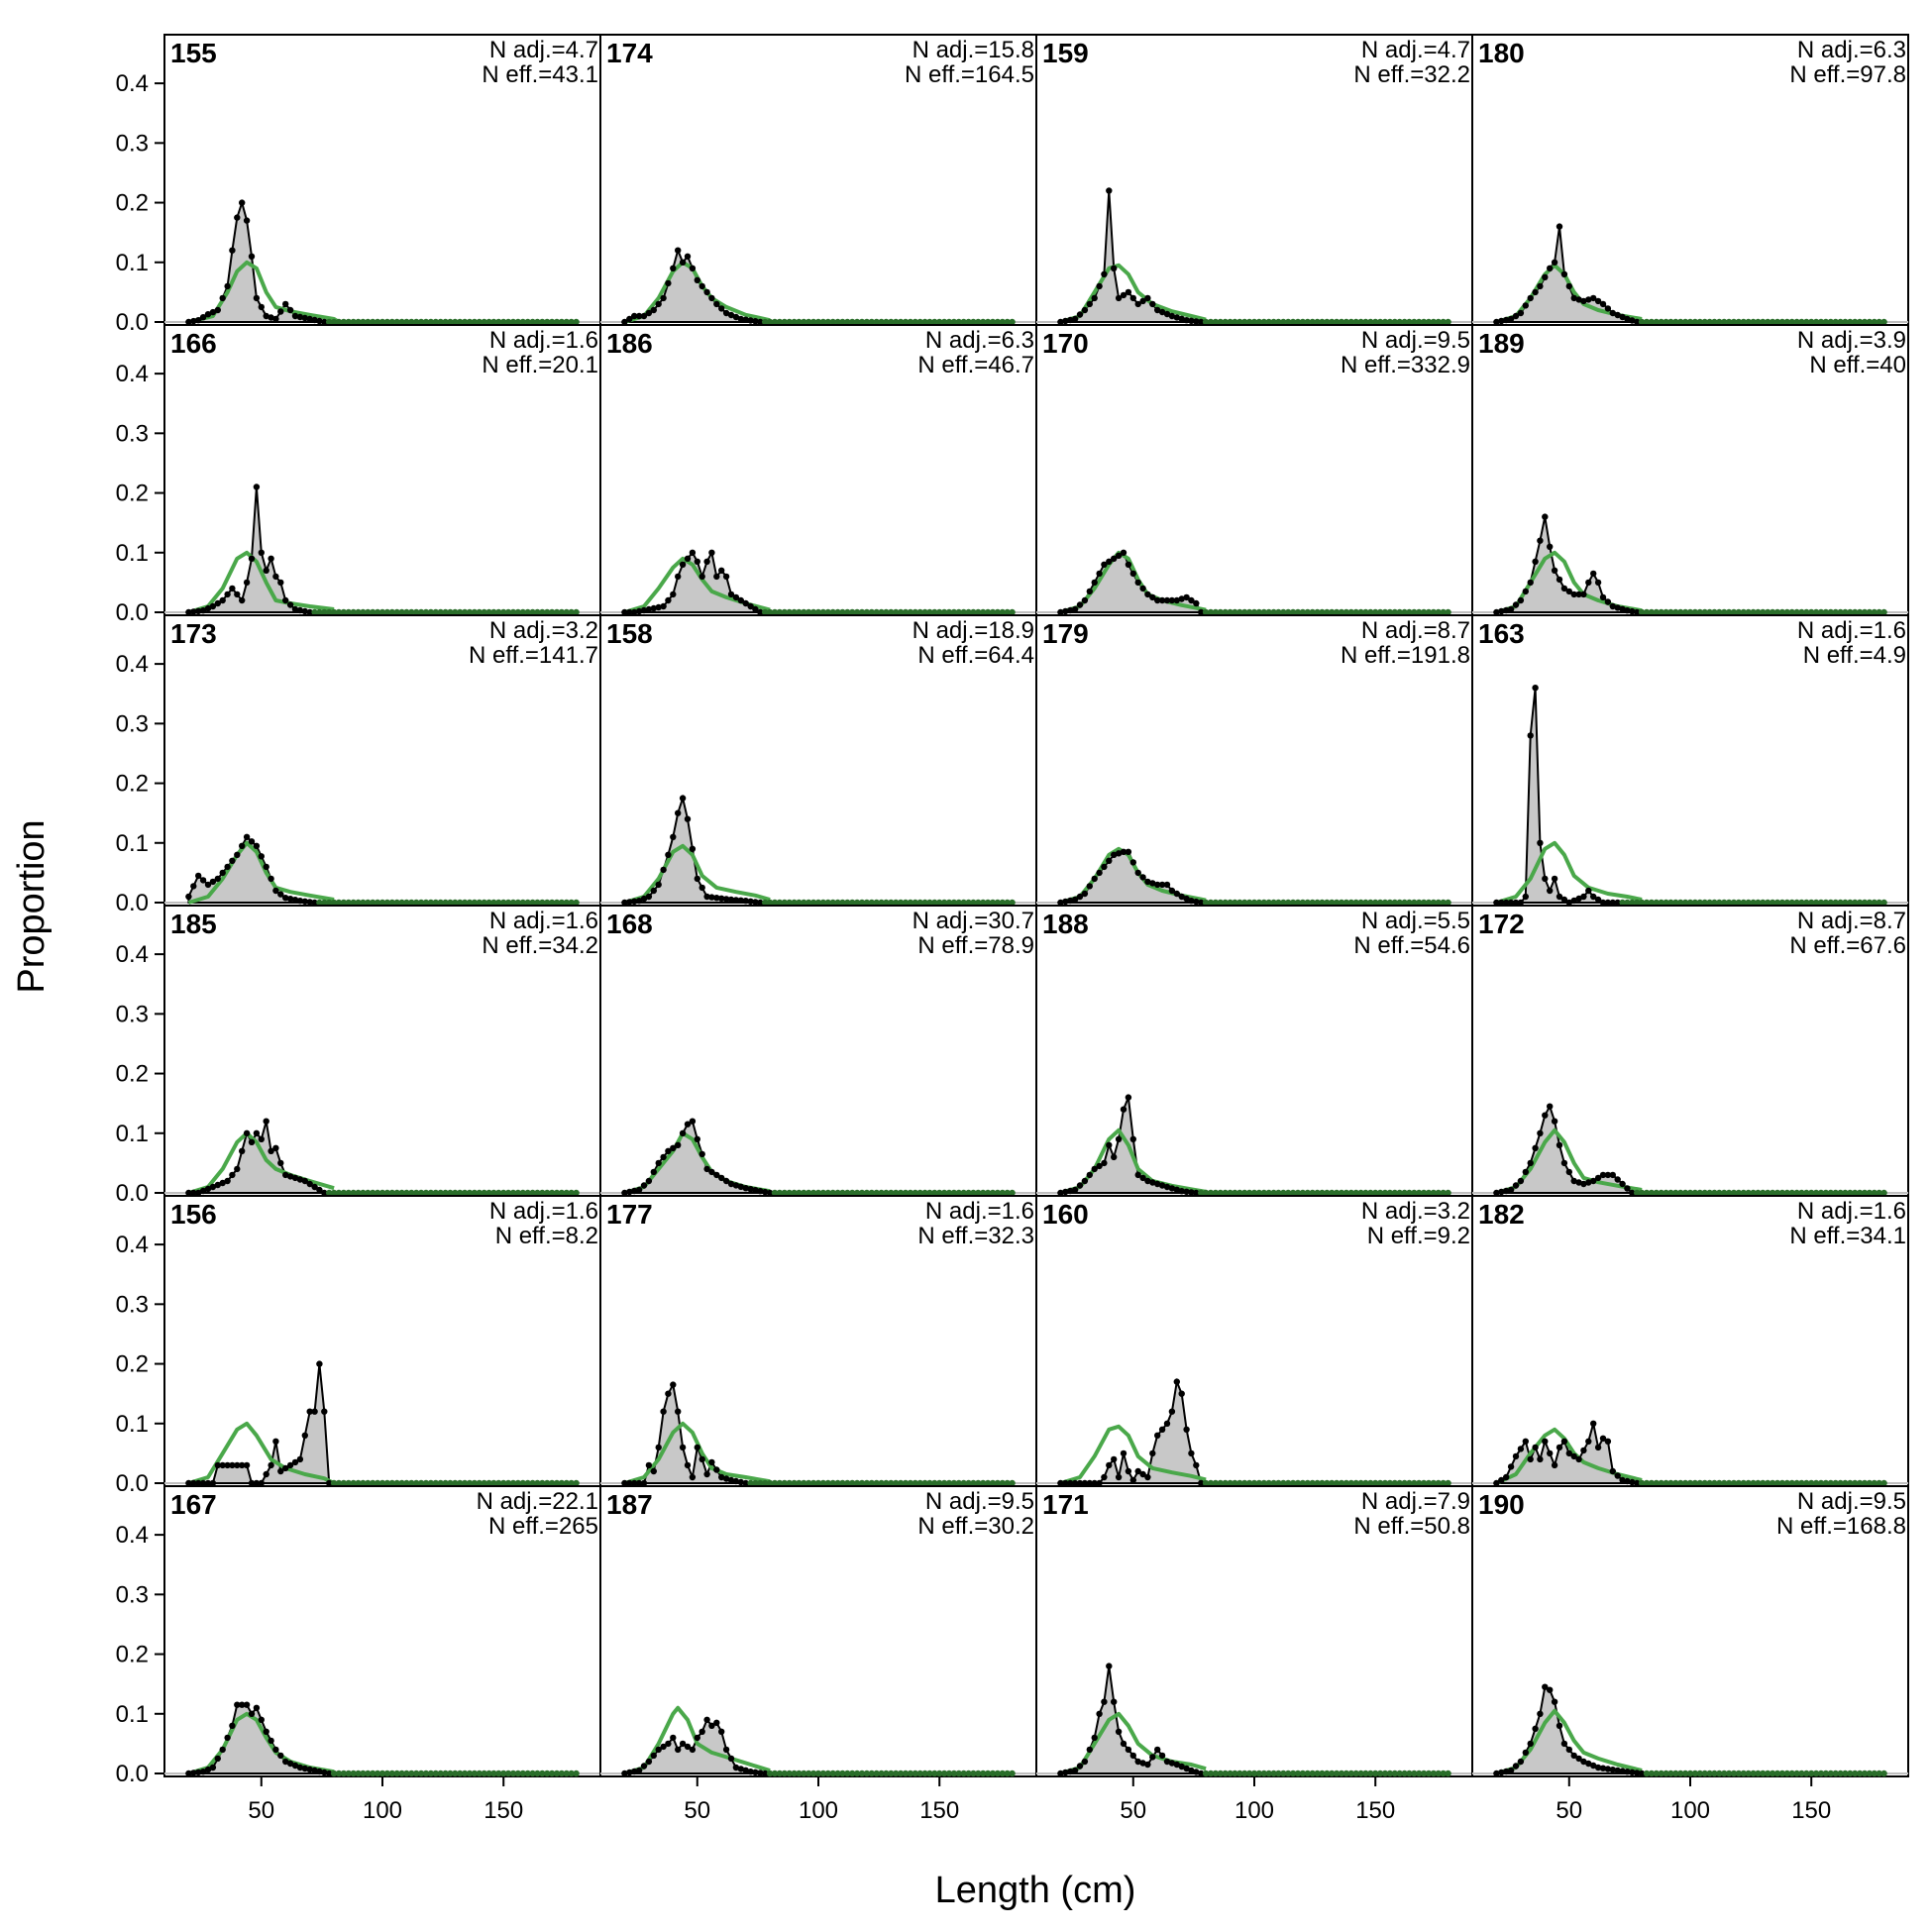  Describe the element at coordinates (1569, 1810) in the screenshot. I see `x-tick-label: 50` at that location.